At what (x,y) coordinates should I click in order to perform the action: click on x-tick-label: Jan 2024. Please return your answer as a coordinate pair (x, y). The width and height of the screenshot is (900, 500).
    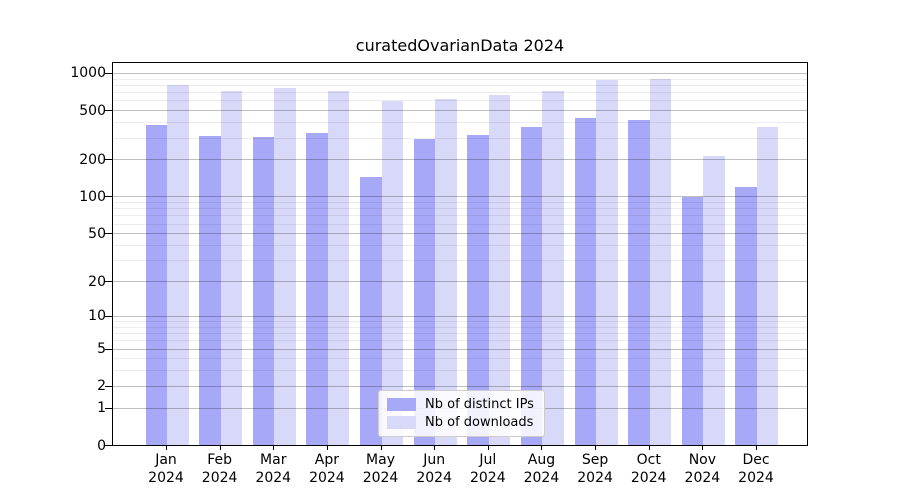
    Looking at the image, I should click on (166, 469).